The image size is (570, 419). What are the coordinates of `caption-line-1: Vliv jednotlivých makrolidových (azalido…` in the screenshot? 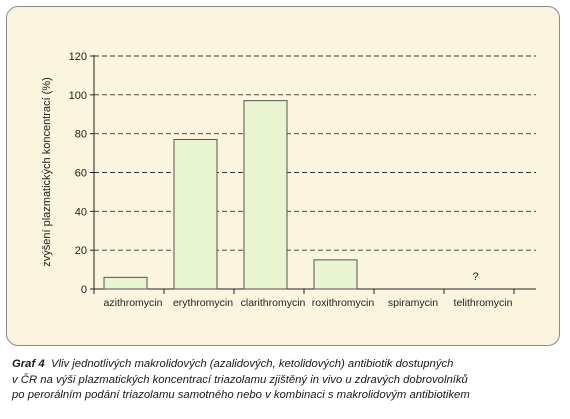 It's located at (252, 364).